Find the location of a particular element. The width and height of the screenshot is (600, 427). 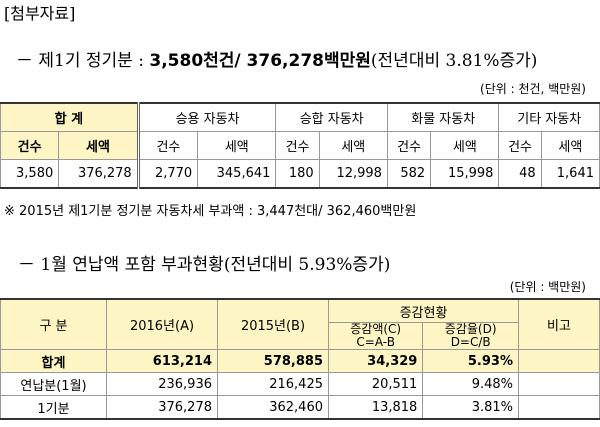

table2-header-row-2: 증감액(C) C=A-B 증감율(D) D=C/B is located at coordinates (300, 336).